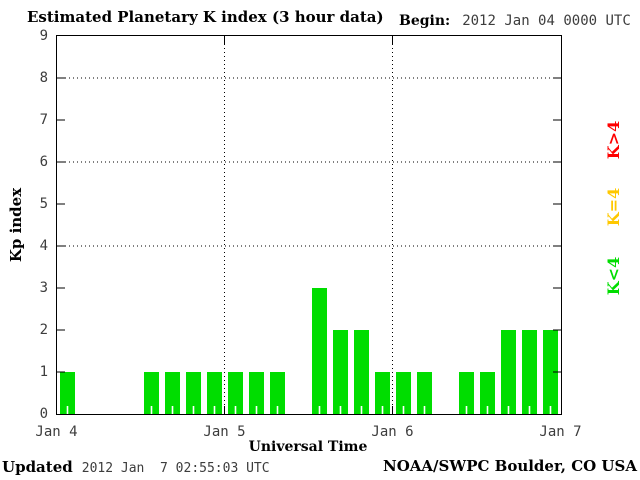  I want to click on x-axis-title: Universal Time, so click(308, 447).